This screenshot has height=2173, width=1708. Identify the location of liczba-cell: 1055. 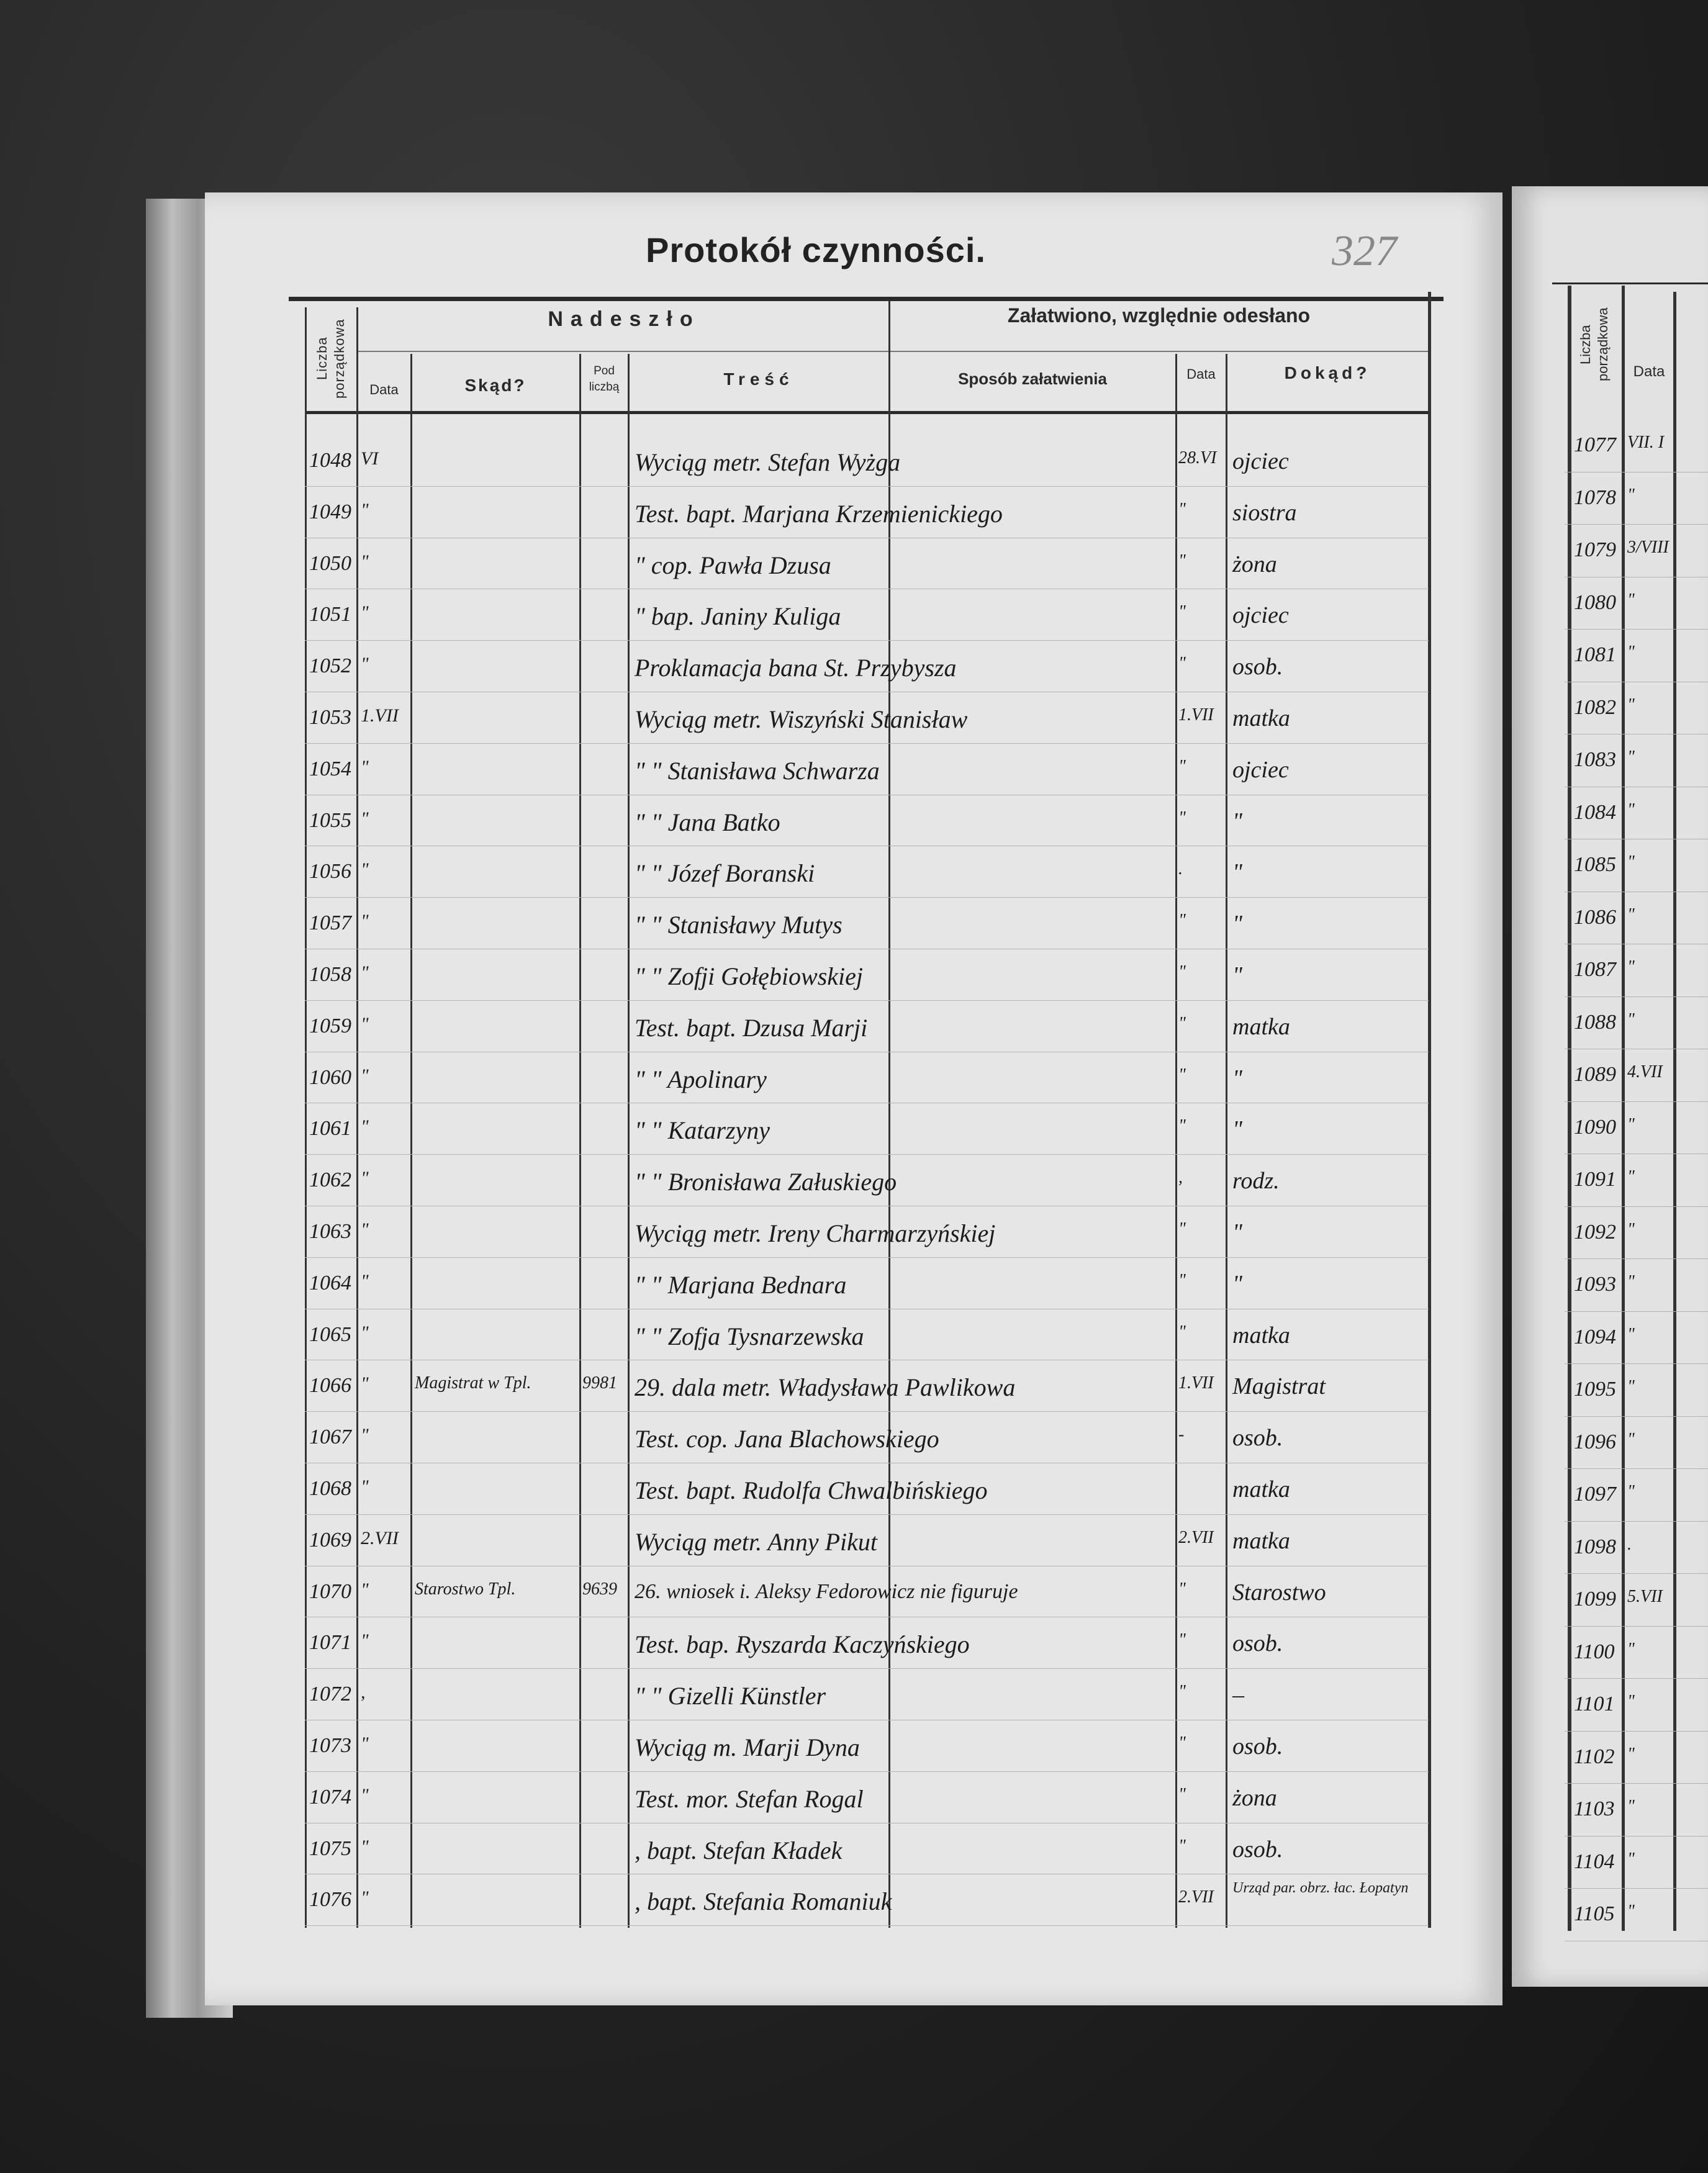
(330, 820).